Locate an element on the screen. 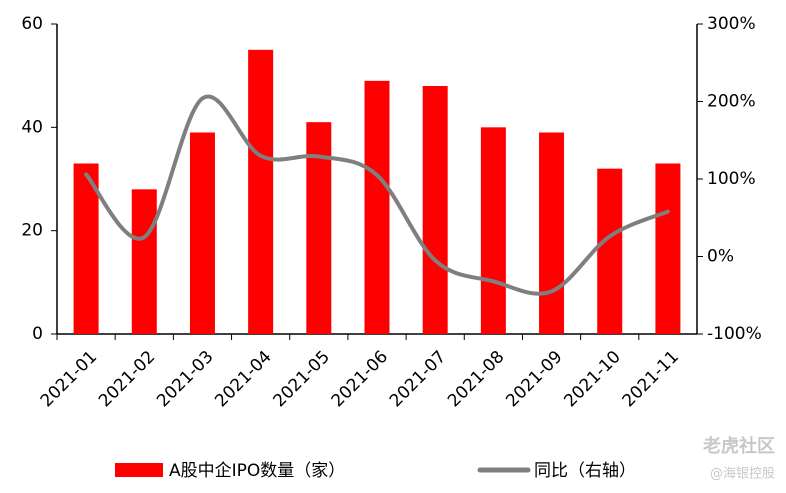 This screenshot has width=786, height=493. x-tick-label: 2021-03 is located at coordinates (185, 379).